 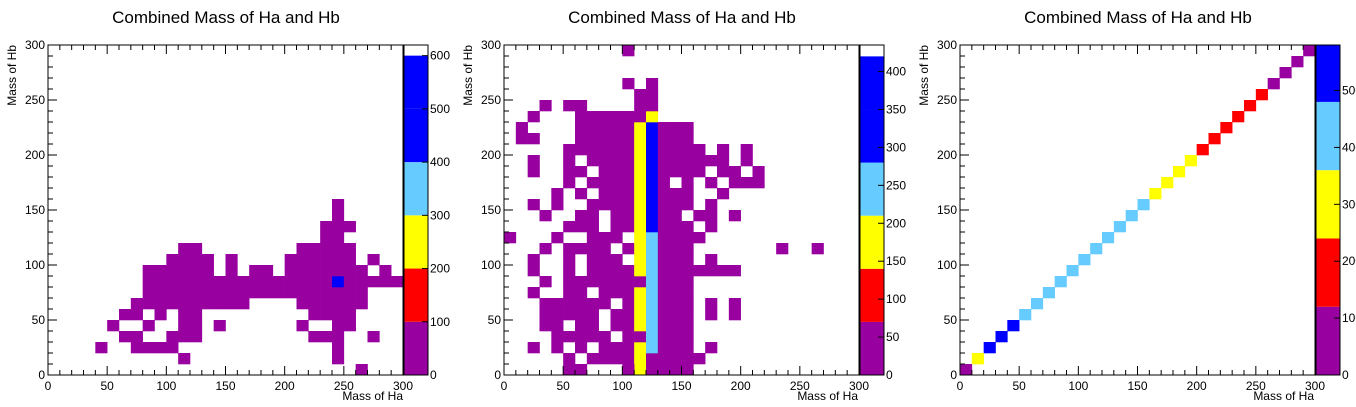 I want to click on x-axis-label: Mass of Ha, so click(x=1283, y=396).